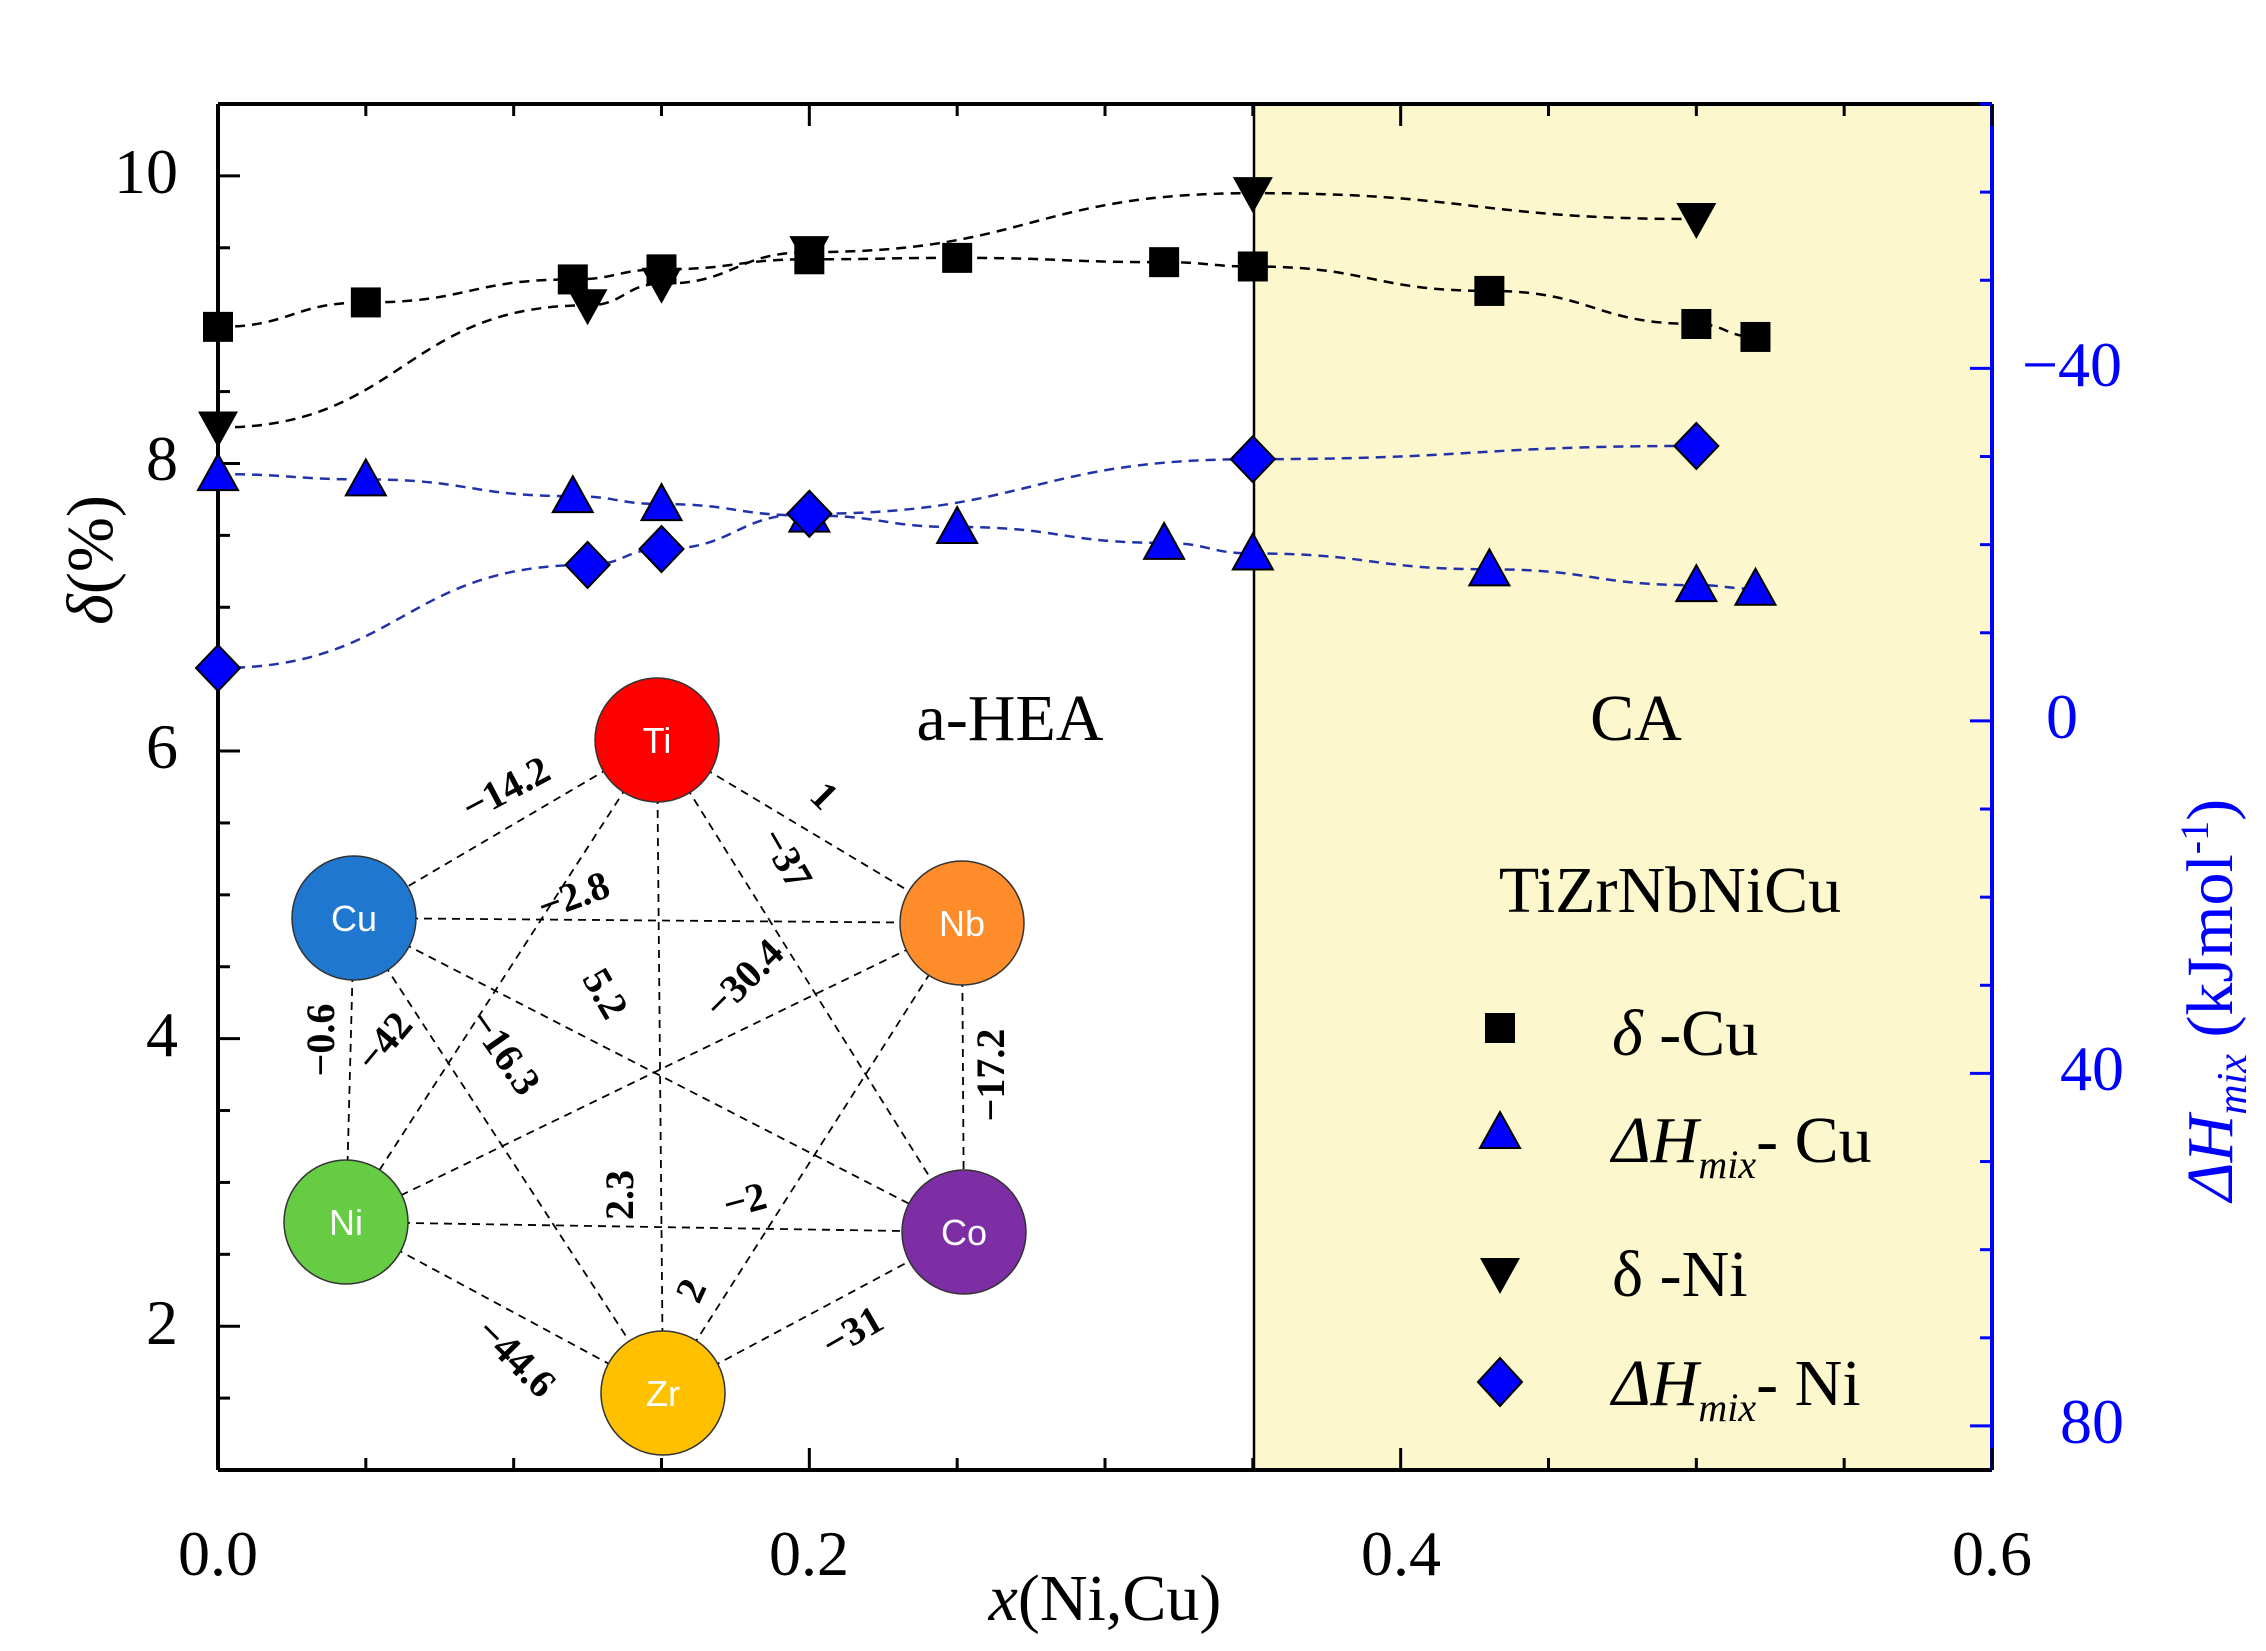 The image size is (2266, 1651). Describe the element at coordinates (1696, 221) in the screenshot. I see `data-point--ni-5` at that location.